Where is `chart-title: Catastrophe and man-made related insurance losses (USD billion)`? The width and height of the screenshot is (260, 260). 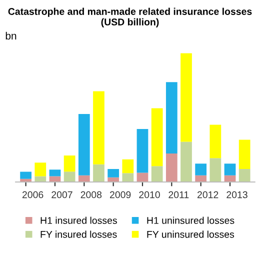 chart-title: Catastrophe and man-made related insurance losses (USD billion) is located at coordinates (130, 18).